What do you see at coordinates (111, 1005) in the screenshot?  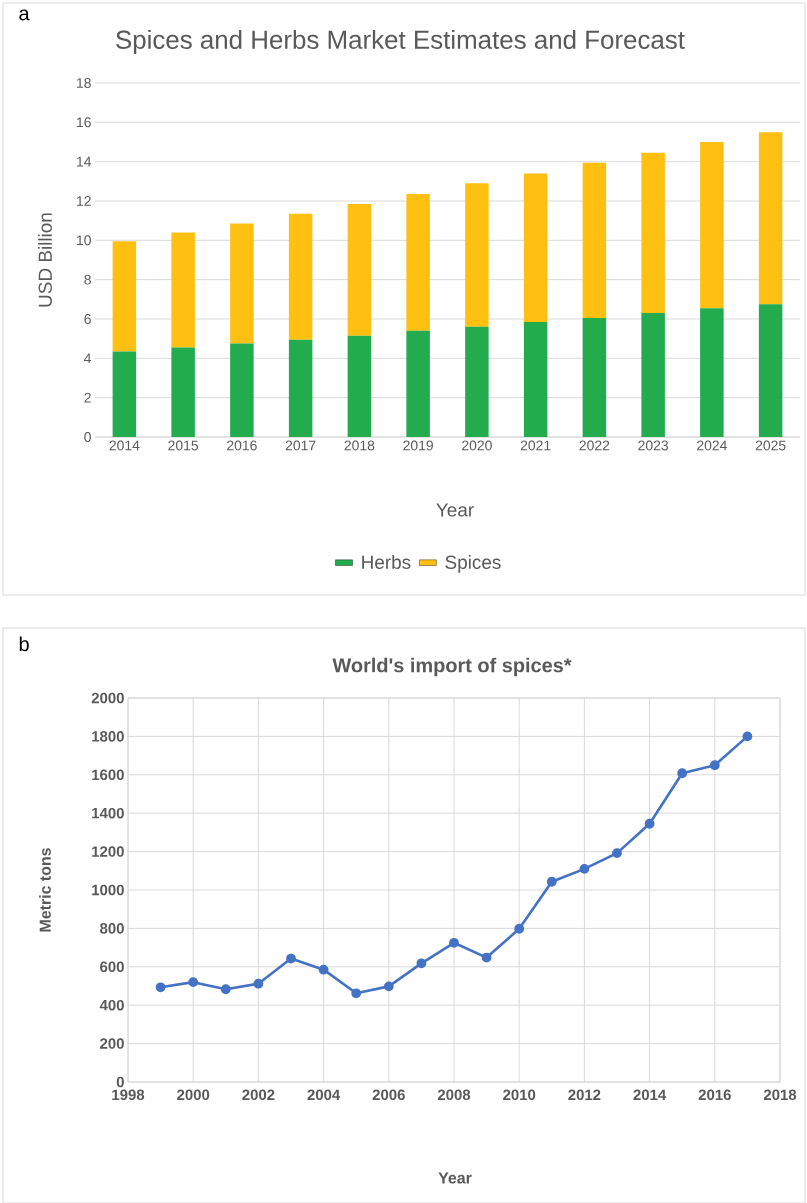 I see `y-tick-label: 400` at bounding box center [111, 1005].